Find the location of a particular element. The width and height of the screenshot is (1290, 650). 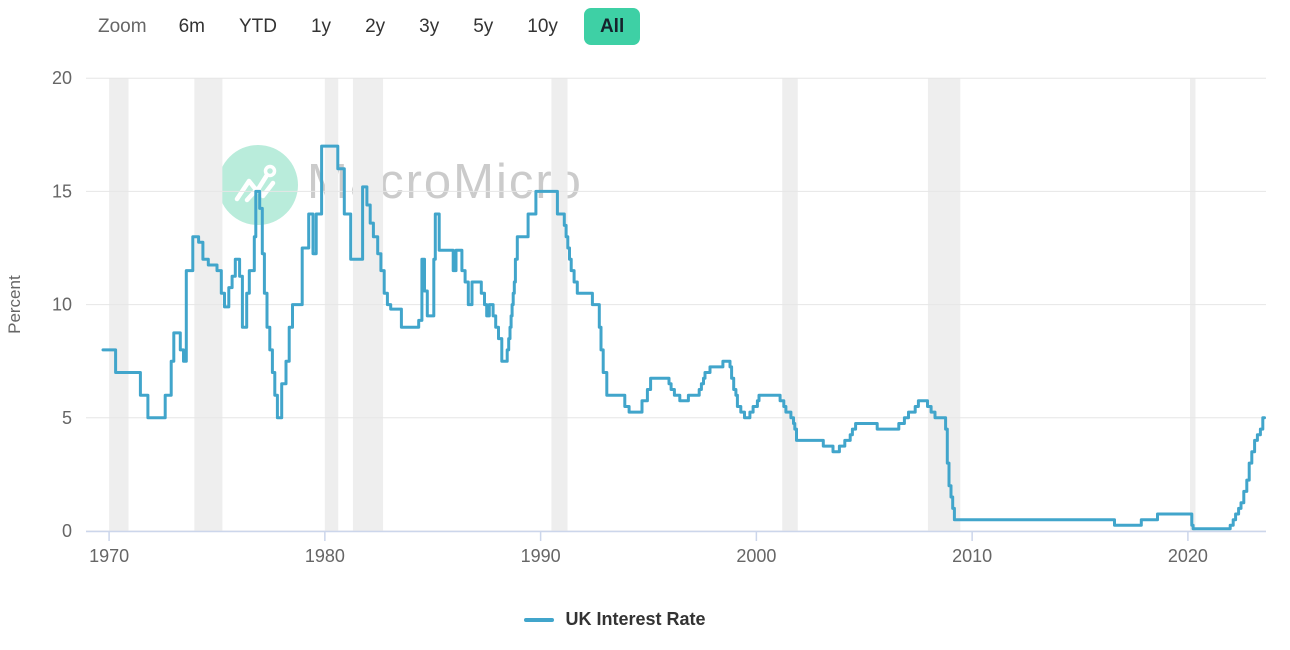

x-tick-label-2010: 2010 is located at coordinates (972, 556).